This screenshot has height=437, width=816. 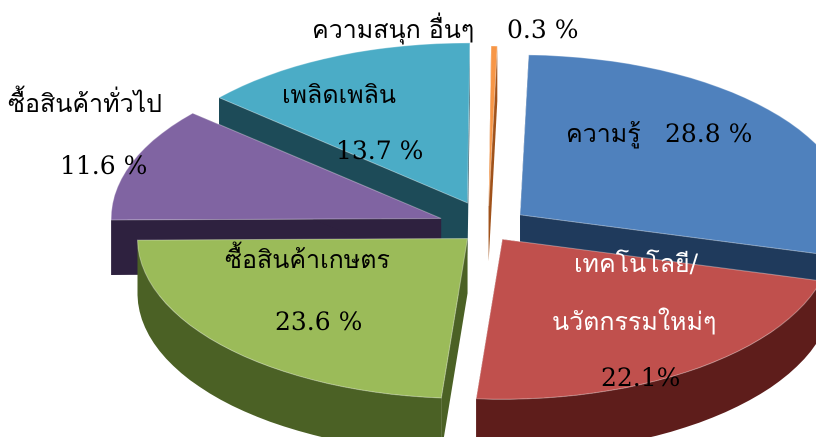 I want to click on label-leisure: เพลิดเพลิน, so click(x=339, y=94).